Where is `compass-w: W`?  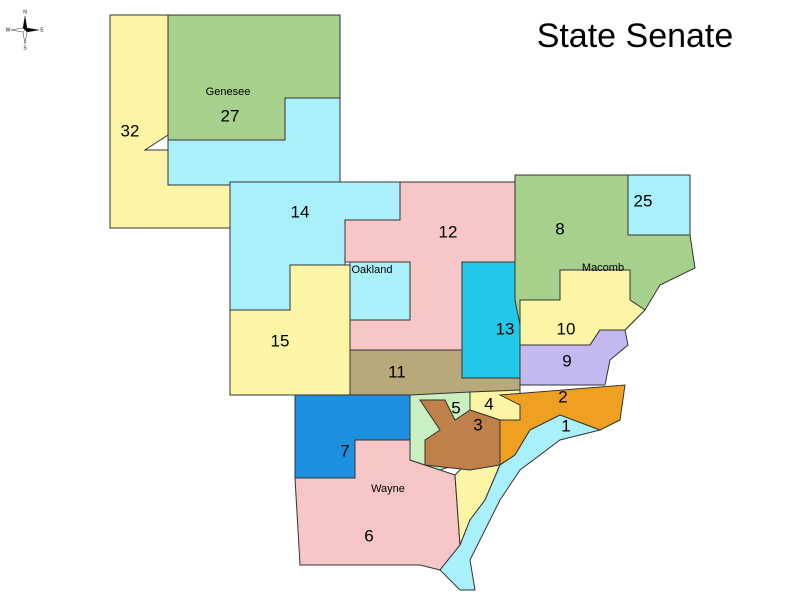 compass-w: W is located at coordinates (8, 30).